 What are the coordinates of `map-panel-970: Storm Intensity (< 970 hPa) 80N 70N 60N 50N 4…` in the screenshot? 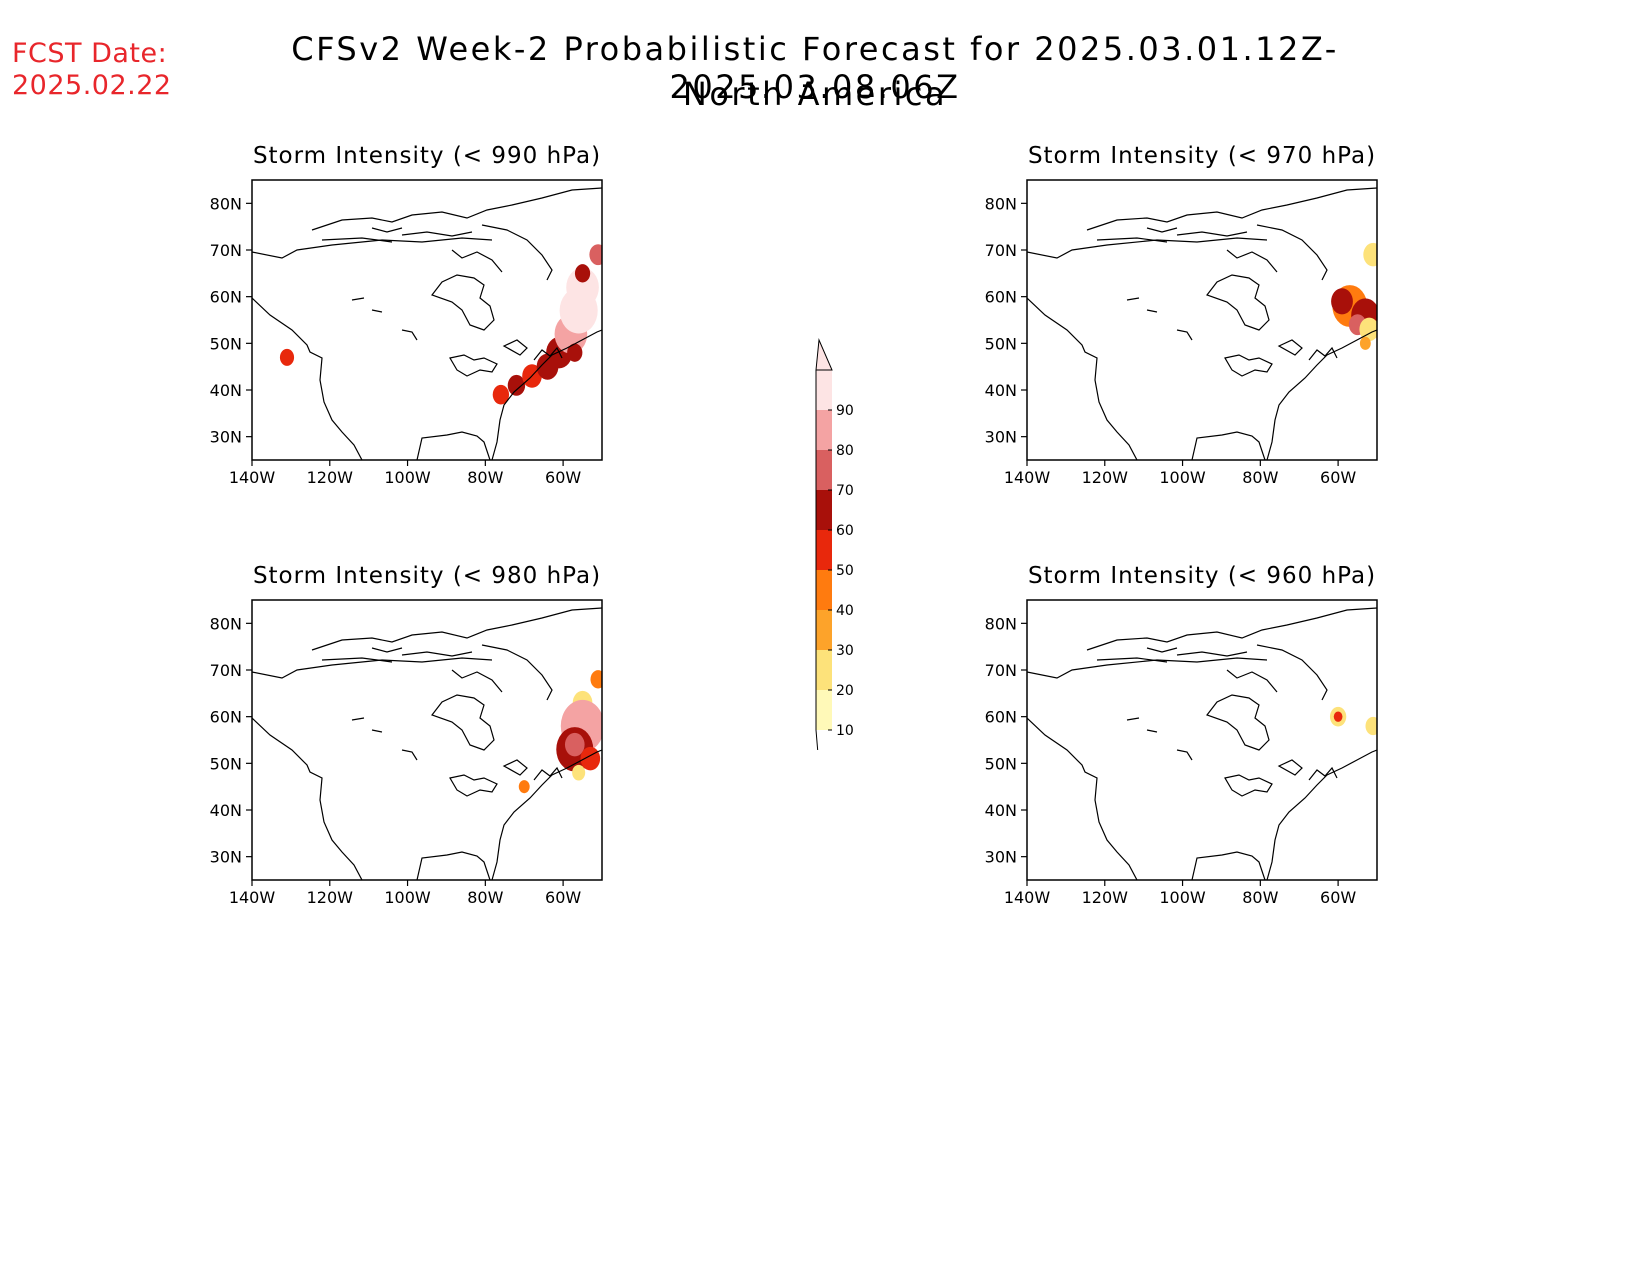 It's located at (1181, 315).